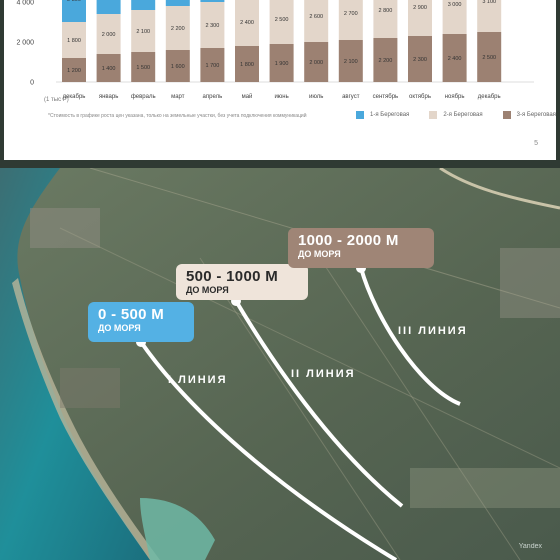  What do you see at coordinates (420, 97) in the screenshot?
I see `x-tick-label: октябрь` at bounding box center [420, 97].